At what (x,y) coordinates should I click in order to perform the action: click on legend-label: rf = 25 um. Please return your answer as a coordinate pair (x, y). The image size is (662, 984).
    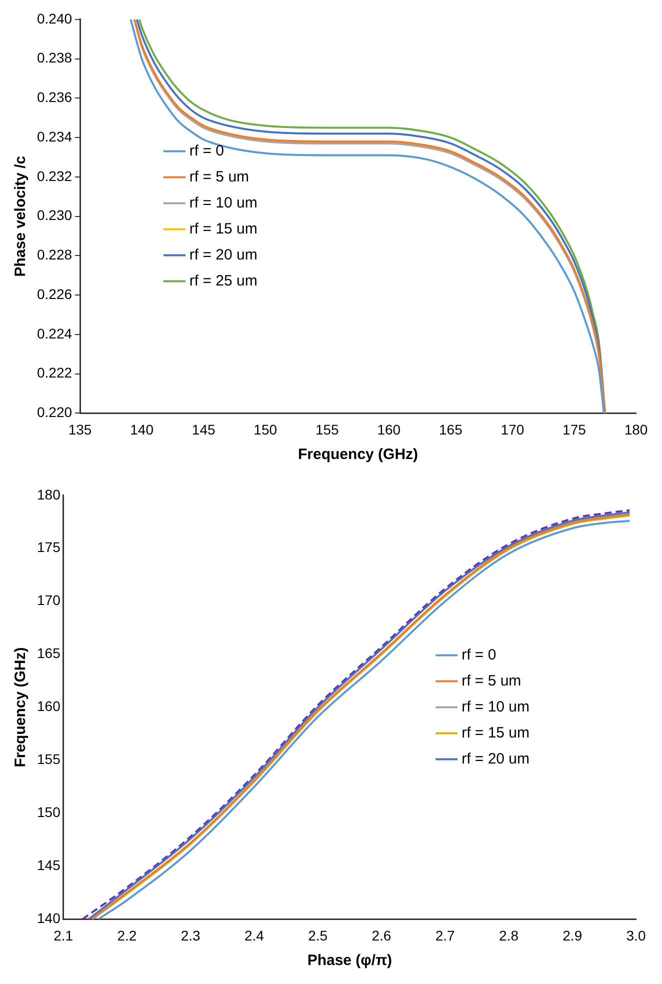
    Looking at the image, I should click on (223, 281).